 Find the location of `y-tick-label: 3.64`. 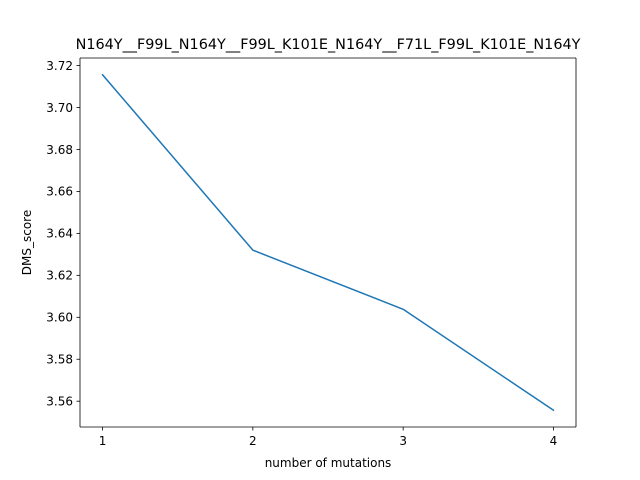

y-tick-label: 3.64 is located at coordinates (59, 234).